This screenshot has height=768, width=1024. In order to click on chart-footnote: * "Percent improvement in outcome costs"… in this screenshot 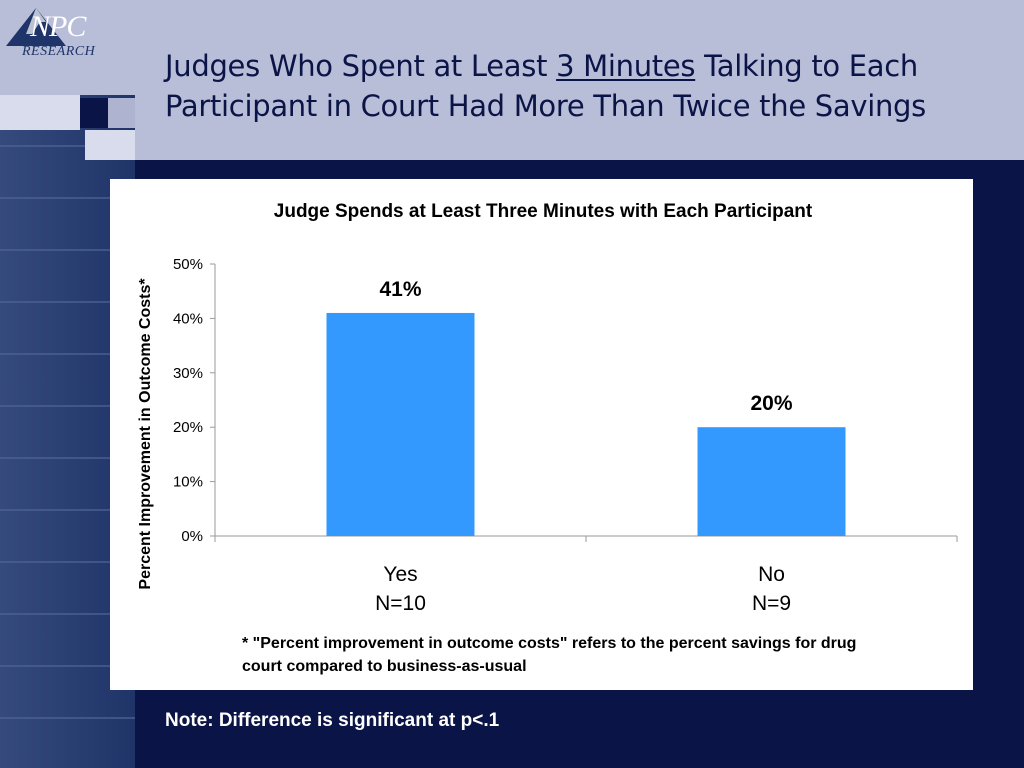, I will do `click(549, 655)`.